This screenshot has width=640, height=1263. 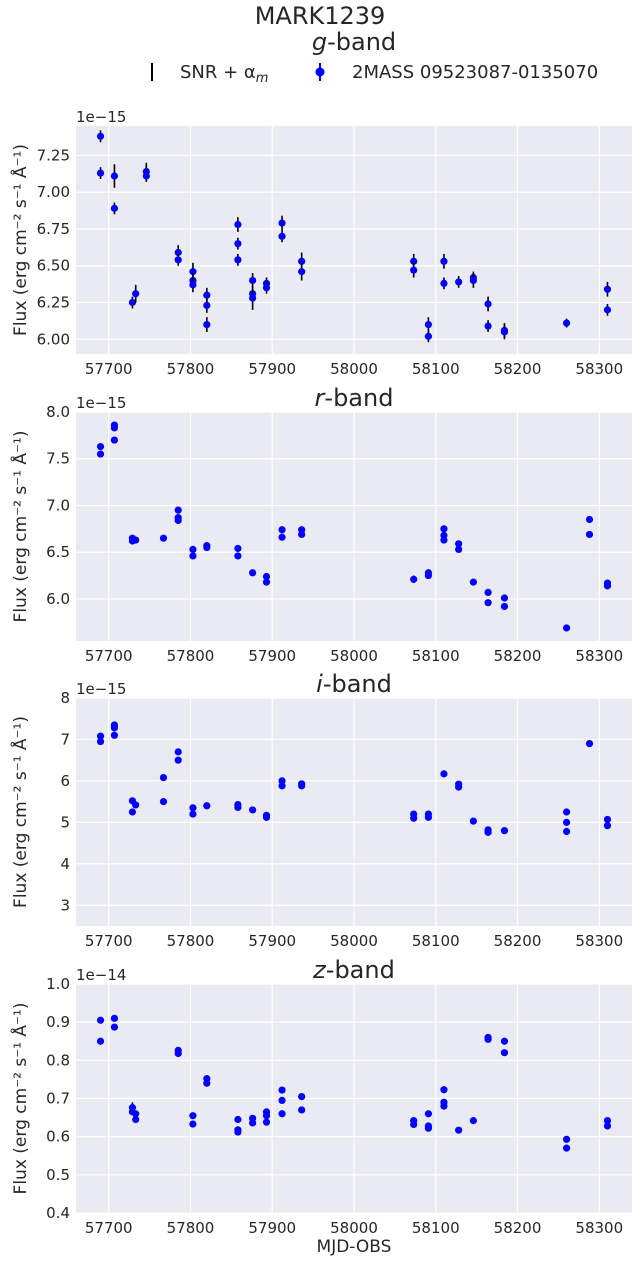 I want to click on y-tick-label: 7.0, so click(x=58, y=505).